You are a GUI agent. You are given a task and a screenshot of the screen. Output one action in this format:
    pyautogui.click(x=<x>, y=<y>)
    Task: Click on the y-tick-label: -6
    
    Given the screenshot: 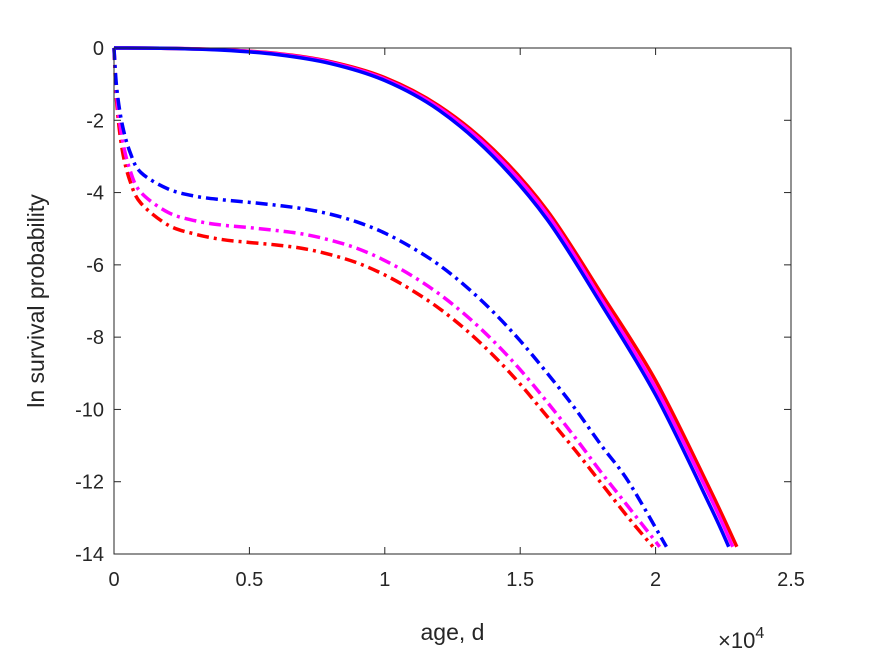 What is the action you would take?
    pyautogui.click(x=95, y=266)
    